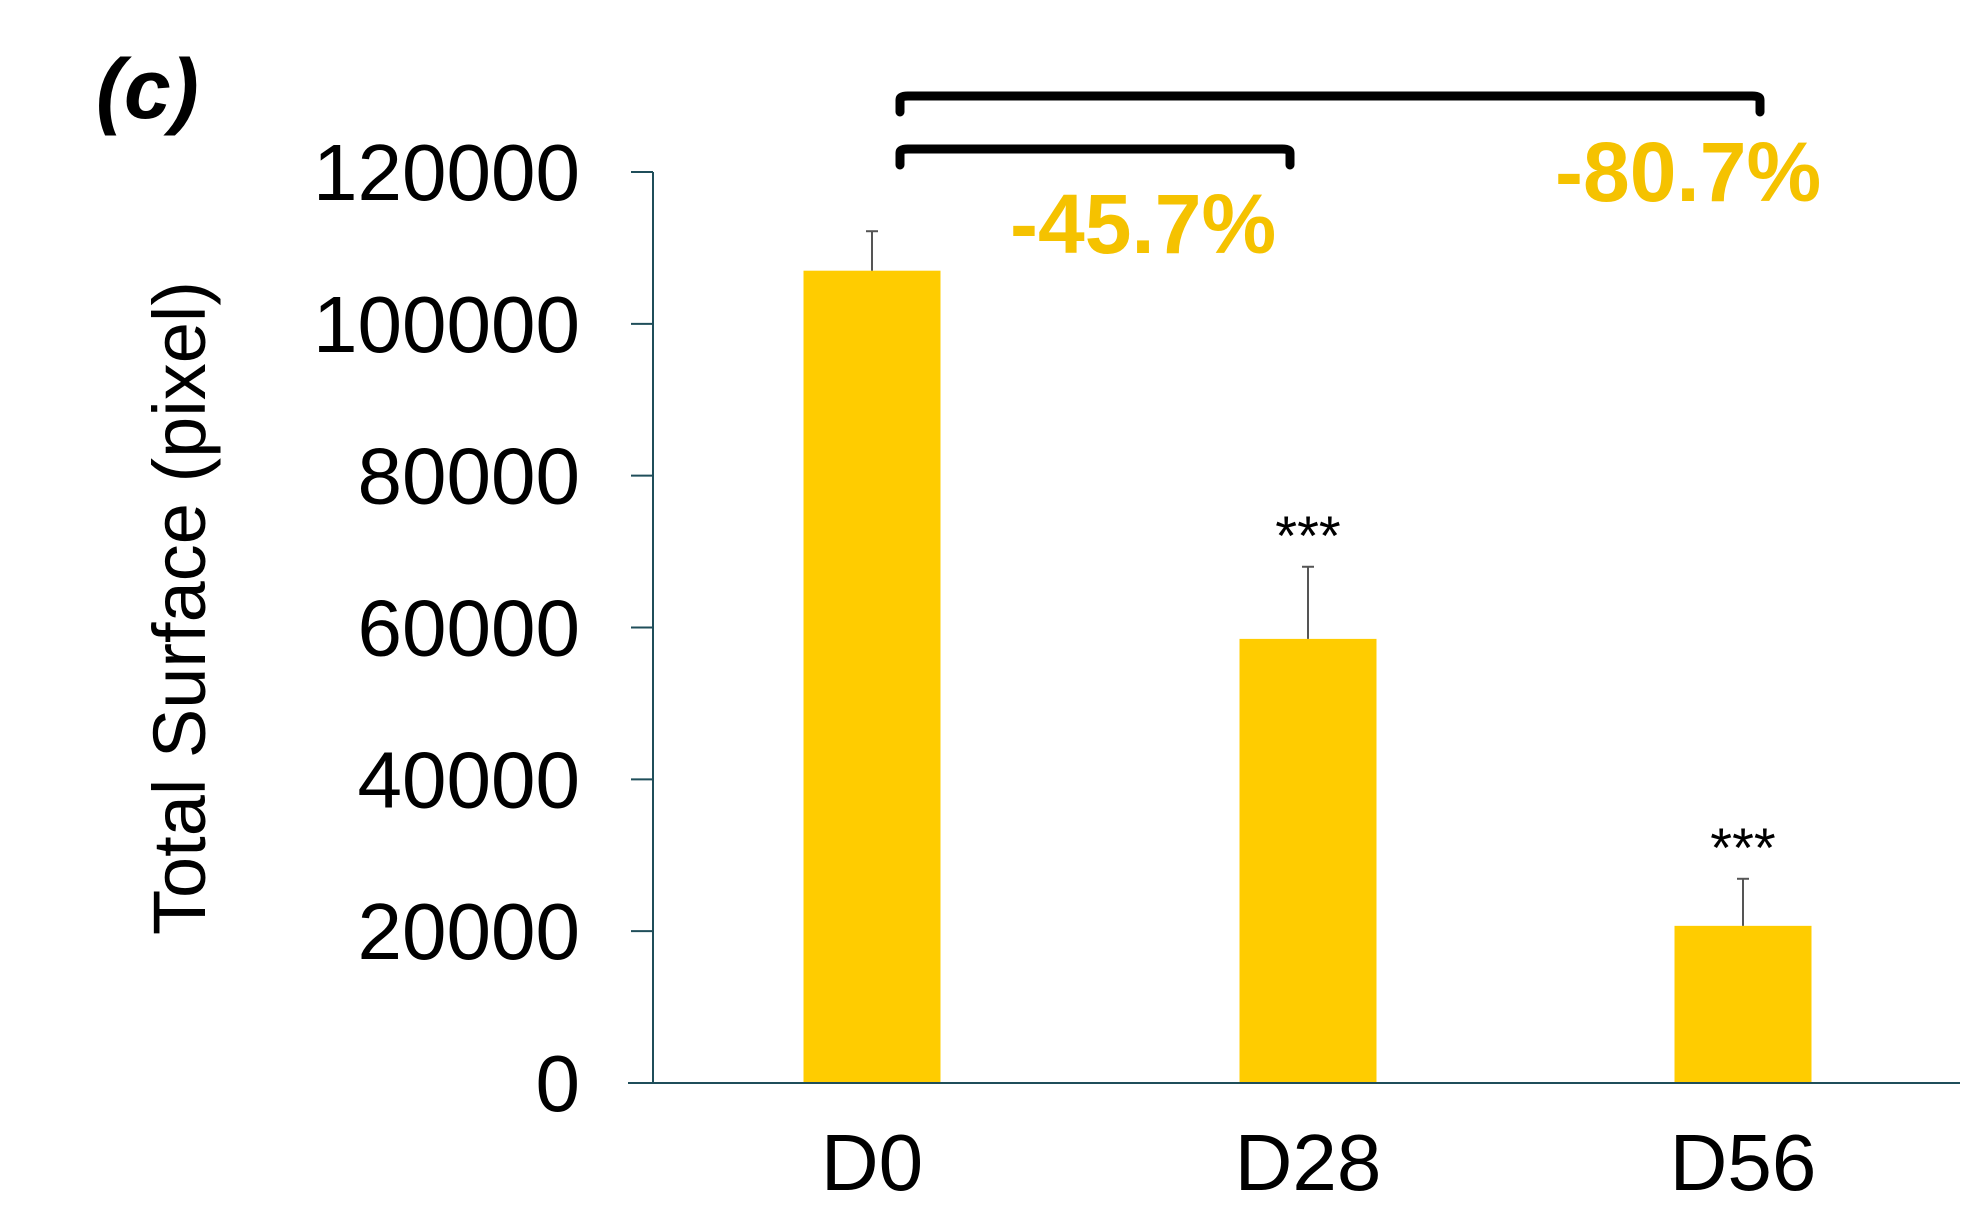  What do you see at coordinates (446, 324) in the screenshot?
I see `y-tick-label: 100000` at bounding box center [446, 324].